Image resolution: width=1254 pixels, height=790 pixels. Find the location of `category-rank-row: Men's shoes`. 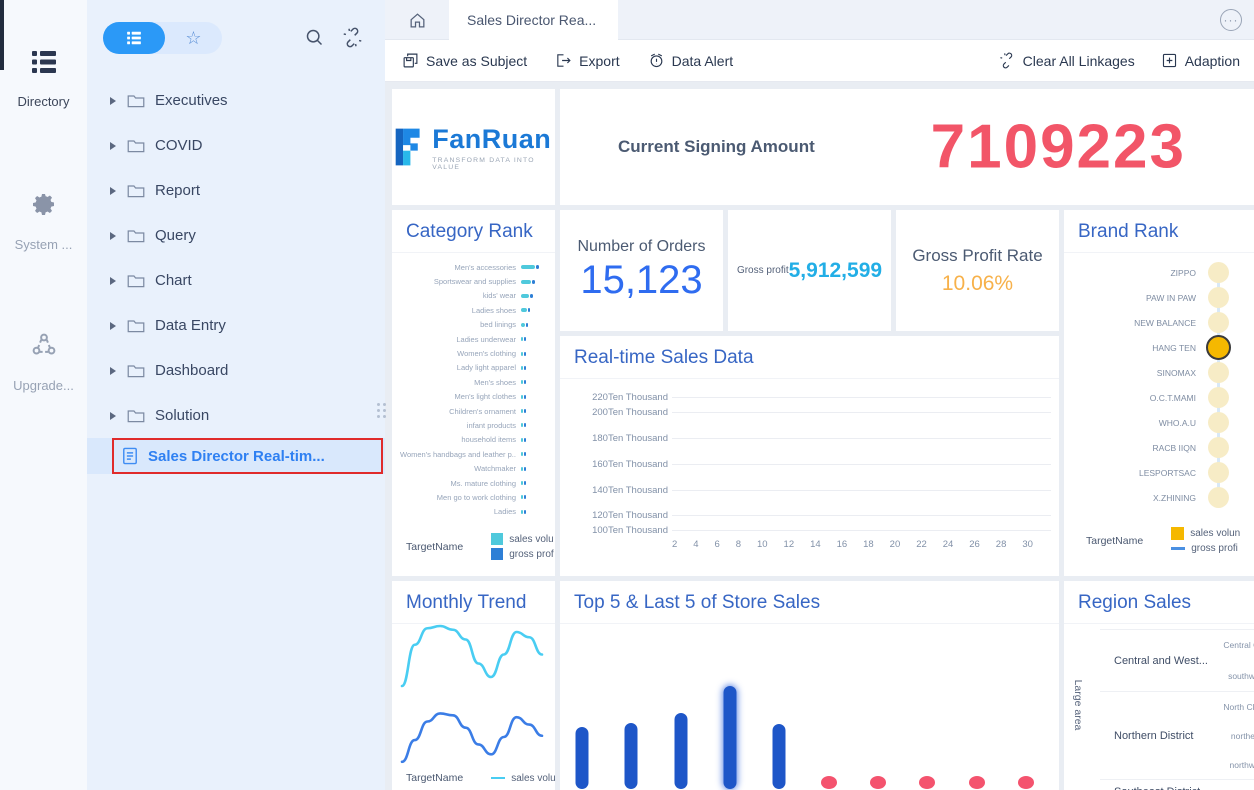

category-rank-row: Men's shoes is located at coordinates (473, 382).